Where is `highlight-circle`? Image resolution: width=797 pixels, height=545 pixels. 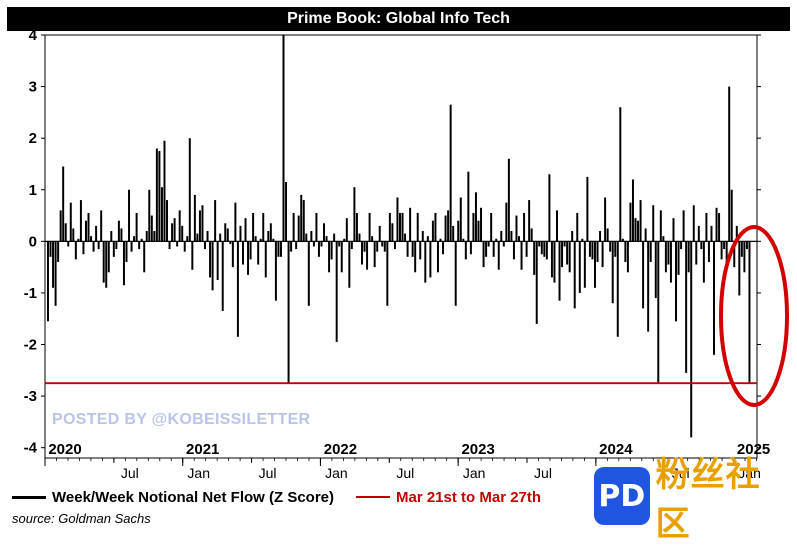 highlight-circle is located at coordinates (754, 316).